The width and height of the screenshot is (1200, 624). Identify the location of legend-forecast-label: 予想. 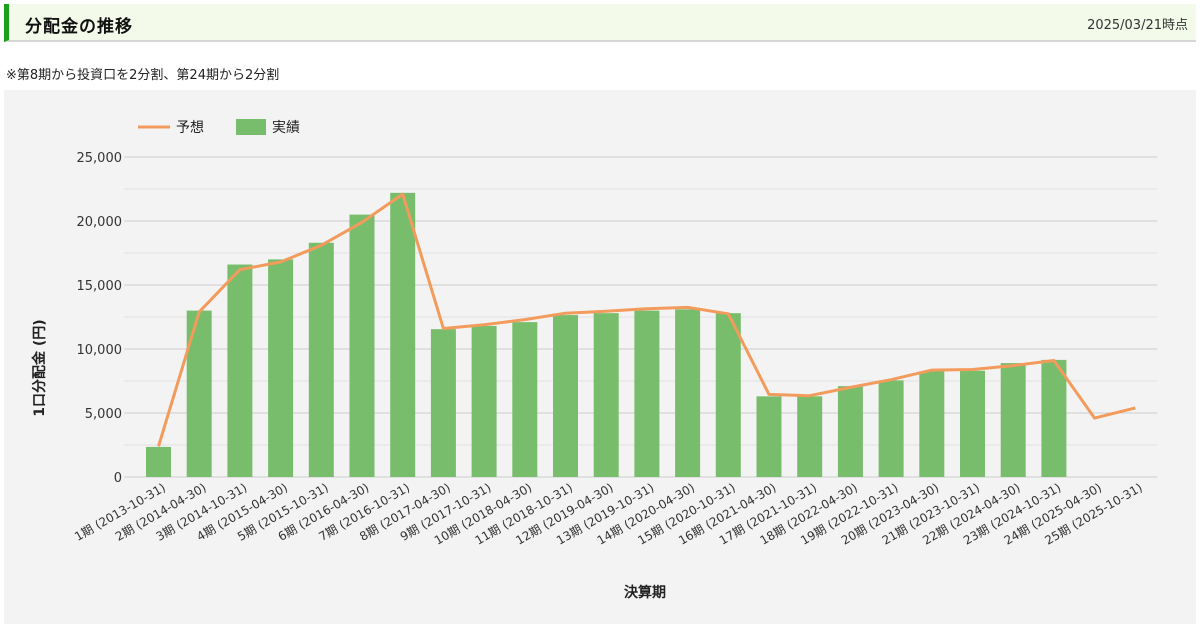
(190, 128).